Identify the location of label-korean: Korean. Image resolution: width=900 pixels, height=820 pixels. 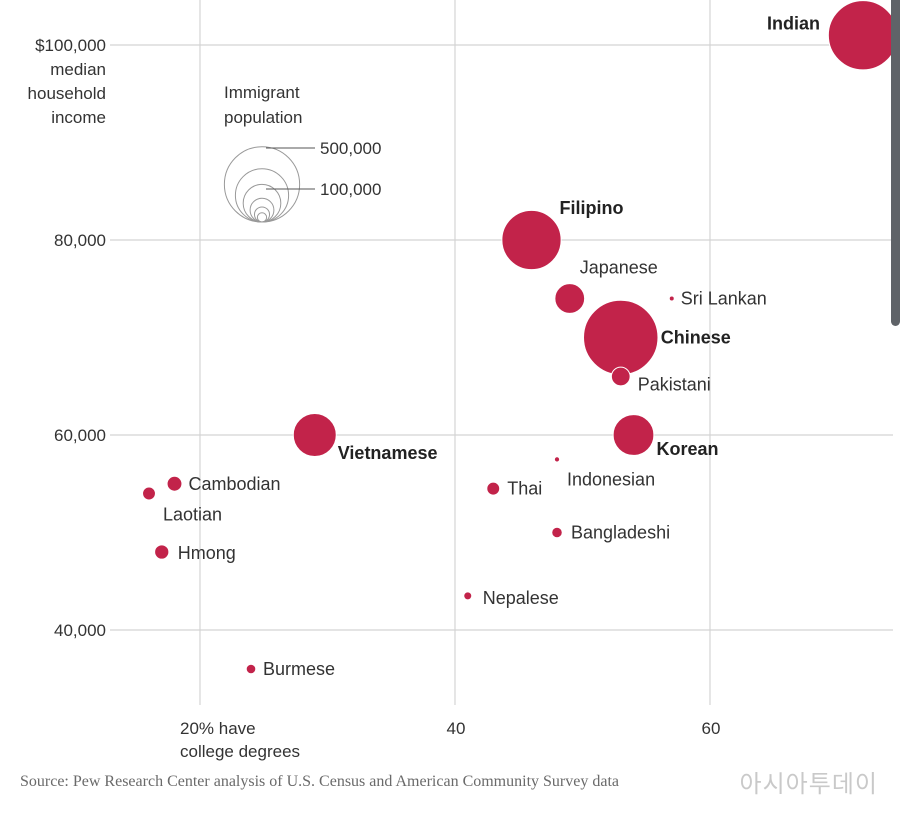
(688, 449).